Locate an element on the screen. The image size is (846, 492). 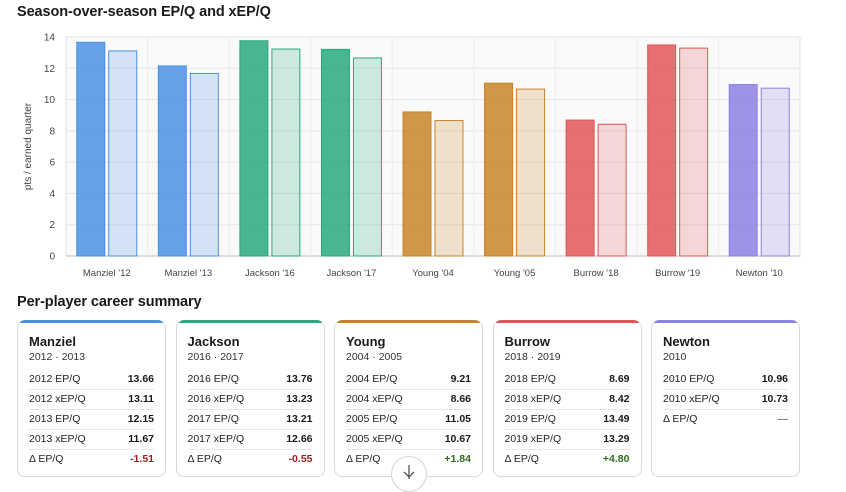
stat-row: 2005 xEP/Q 10.67 is located at coordinates (408, 440).